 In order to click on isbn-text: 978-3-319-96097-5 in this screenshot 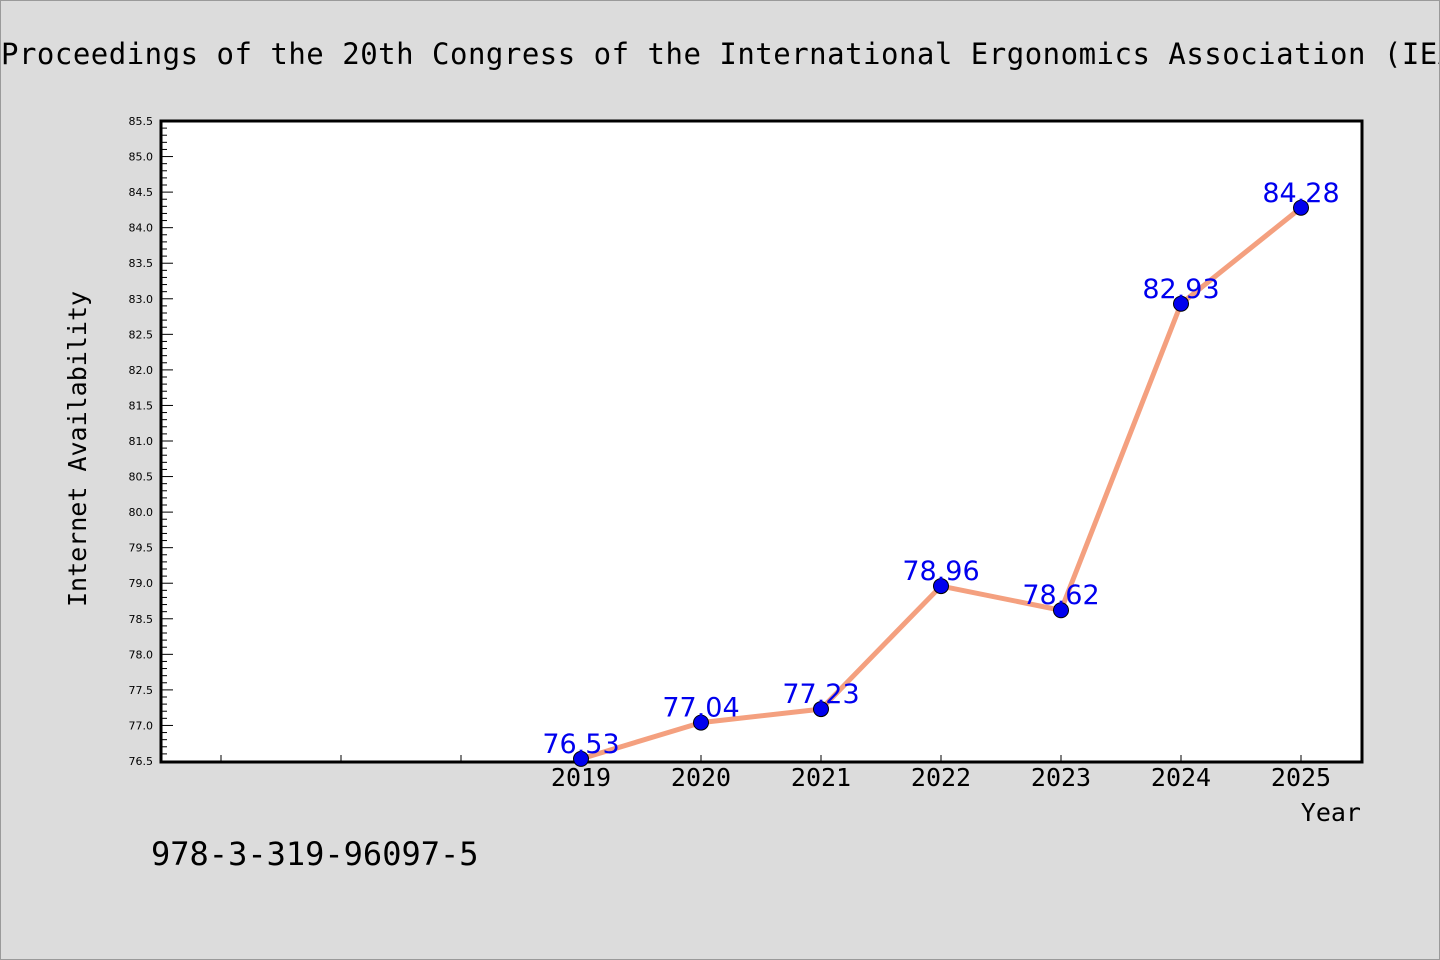, I will do `click(315, 854)`.